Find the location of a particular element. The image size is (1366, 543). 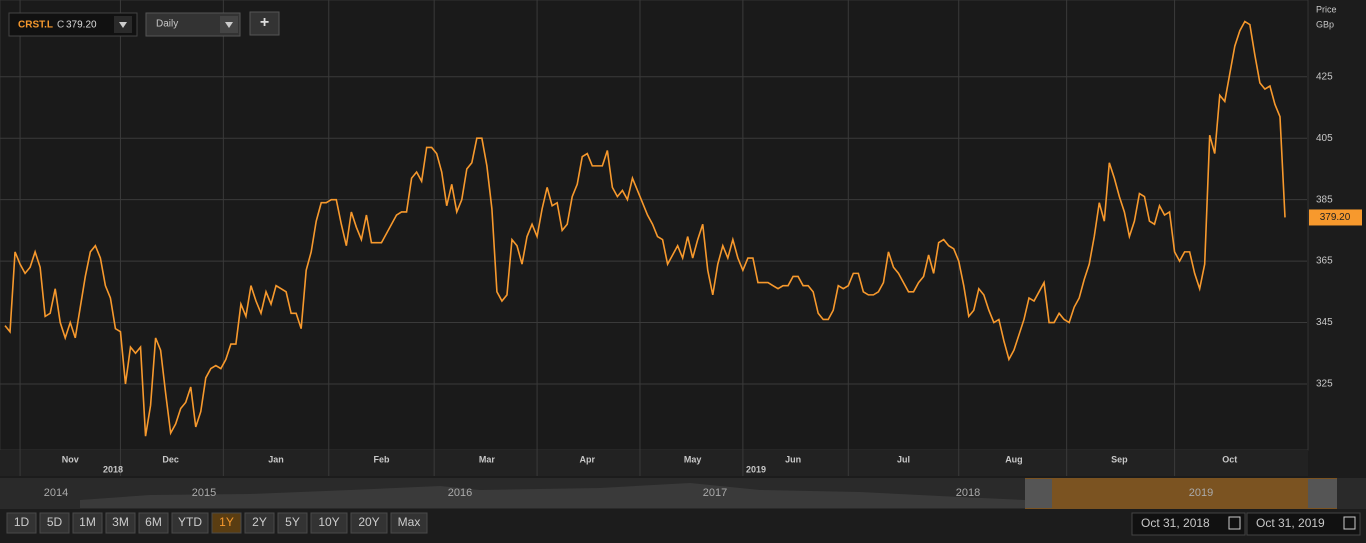

x-axis-strip is located at coordinates (654, 463).